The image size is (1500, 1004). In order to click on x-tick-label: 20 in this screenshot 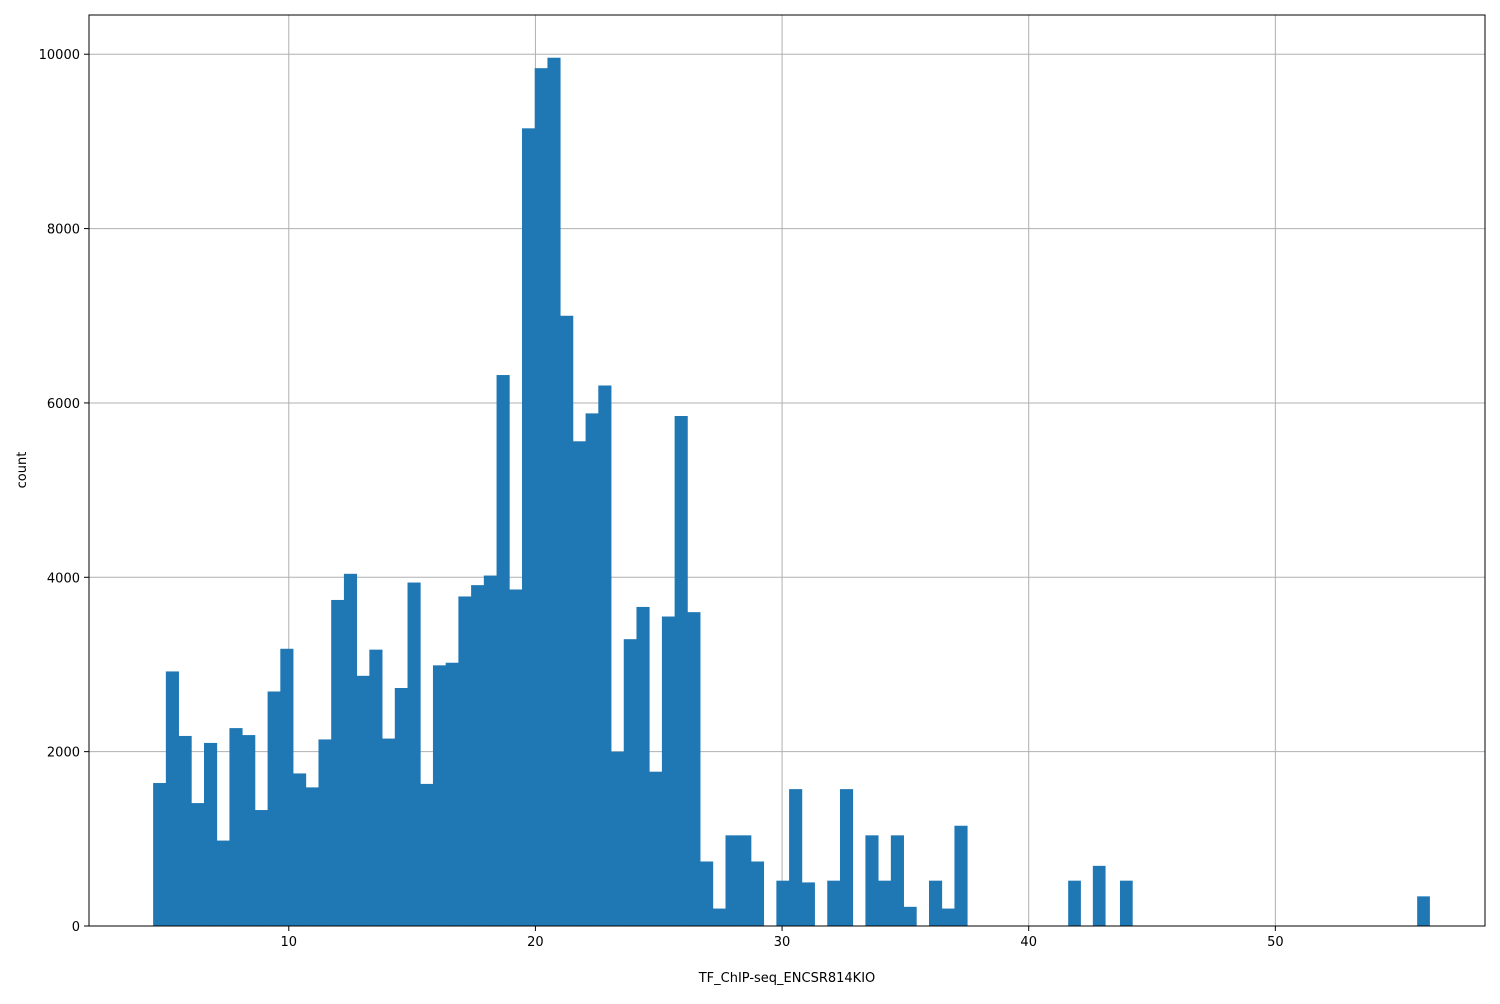, I will do `click(535, 942)`.